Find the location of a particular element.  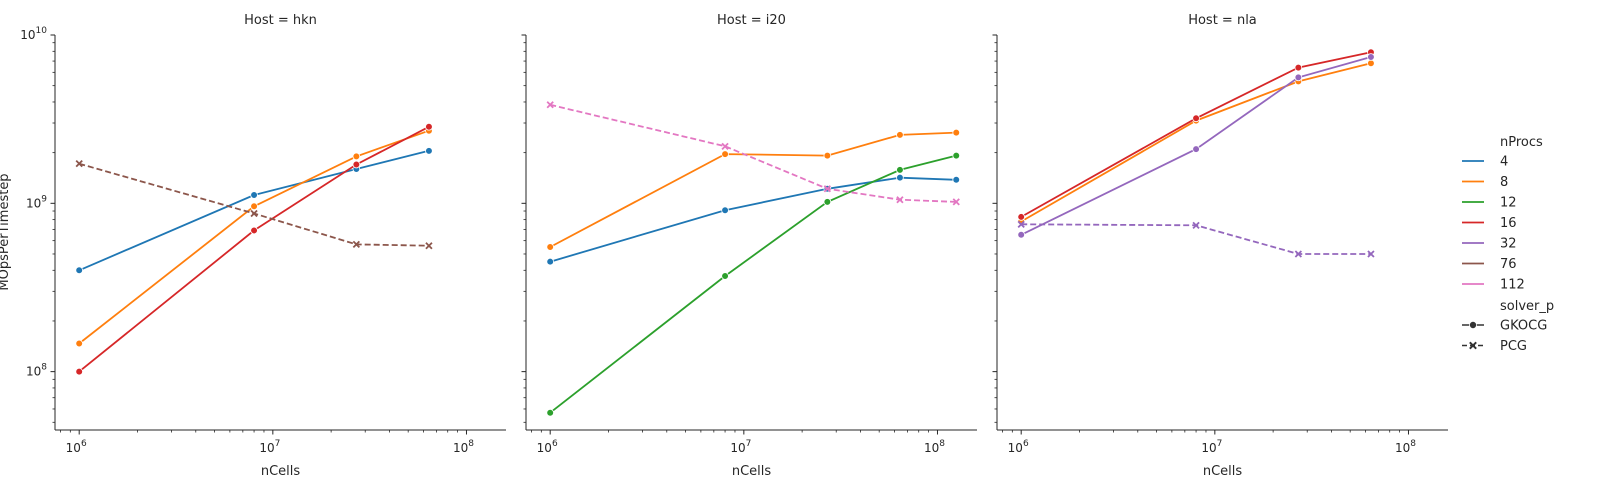

legend-entry-label: 32 is located at coordinates (1508, 244).